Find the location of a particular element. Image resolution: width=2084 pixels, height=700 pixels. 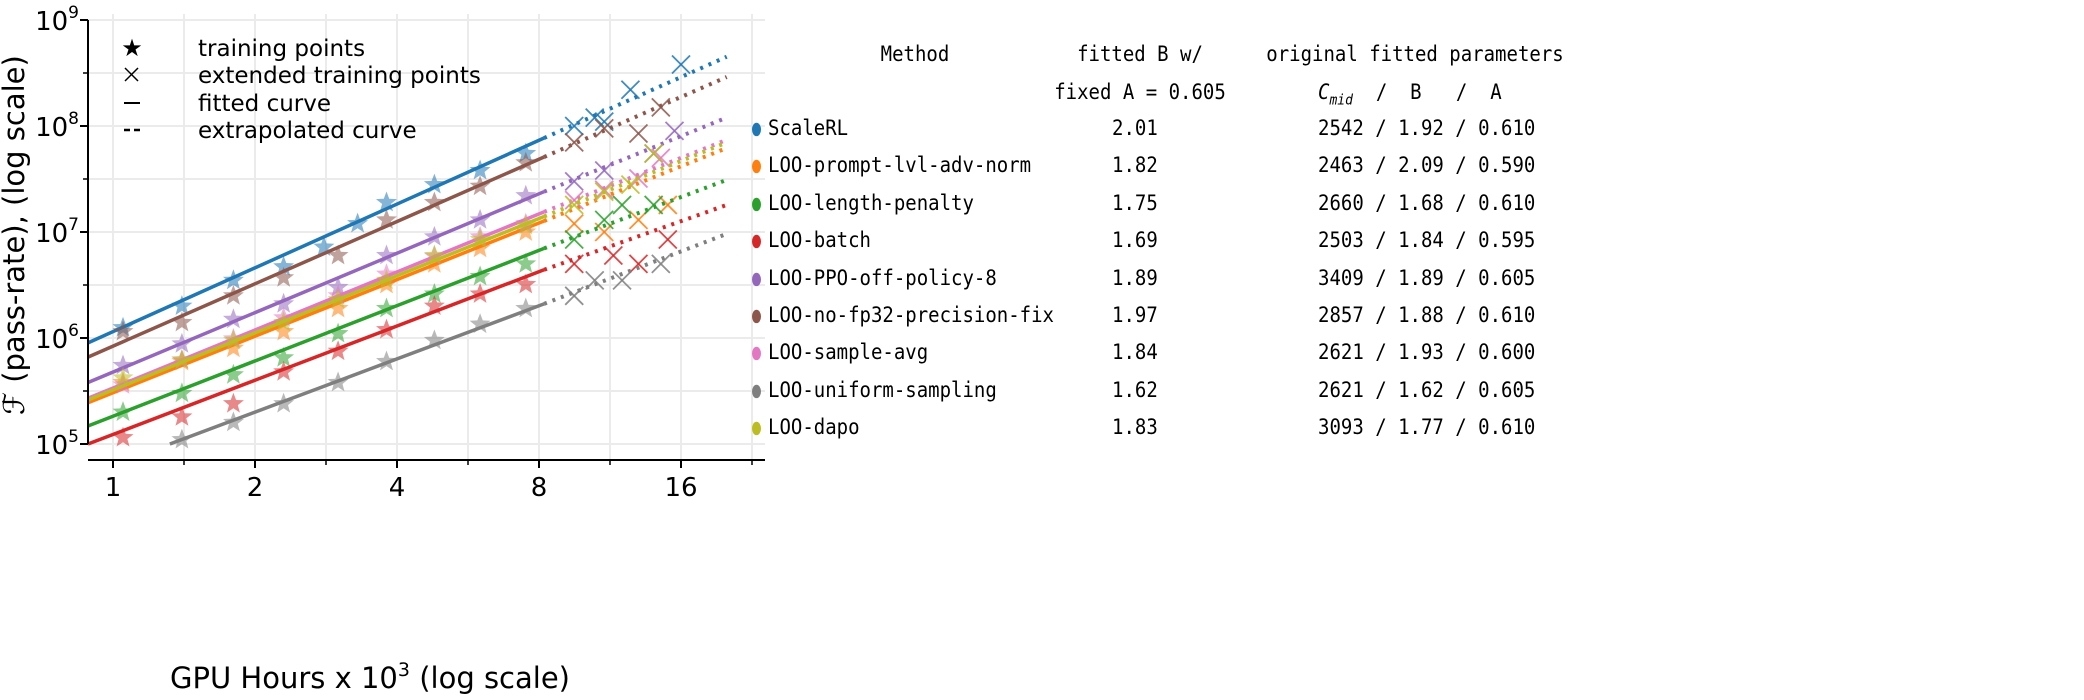

method-name: LOO-length-penalty is located at coordinates (871, 203).